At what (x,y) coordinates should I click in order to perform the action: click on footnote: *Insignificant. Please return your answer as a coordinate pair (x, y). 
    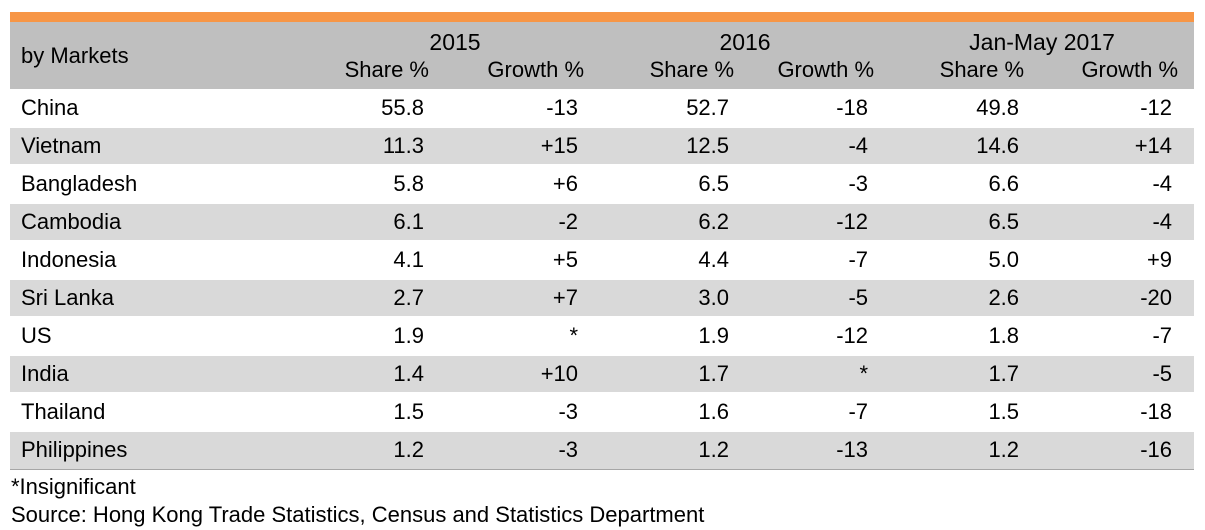
    Looking at the image, I should click on (73, 486).